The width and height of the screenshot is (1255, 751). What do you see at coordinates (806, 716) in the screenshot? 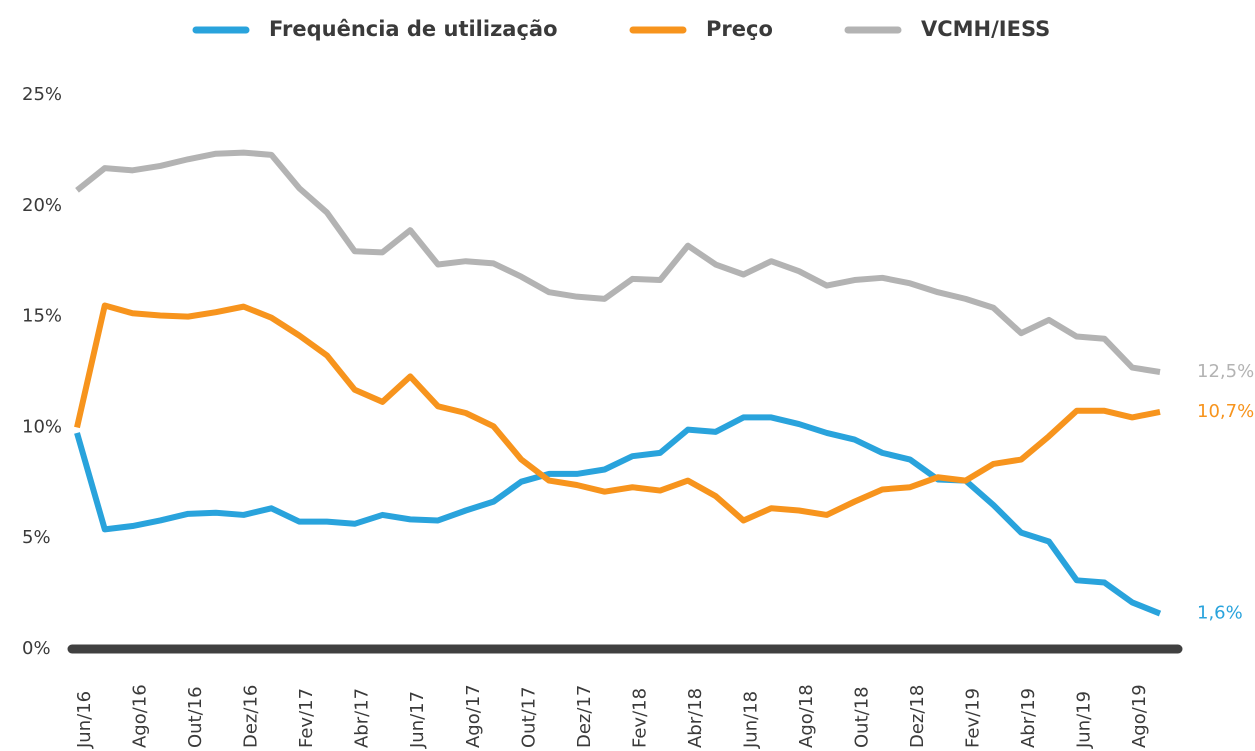
I see `x-tick-label: Ago/18` at bounding box center [806, 716].